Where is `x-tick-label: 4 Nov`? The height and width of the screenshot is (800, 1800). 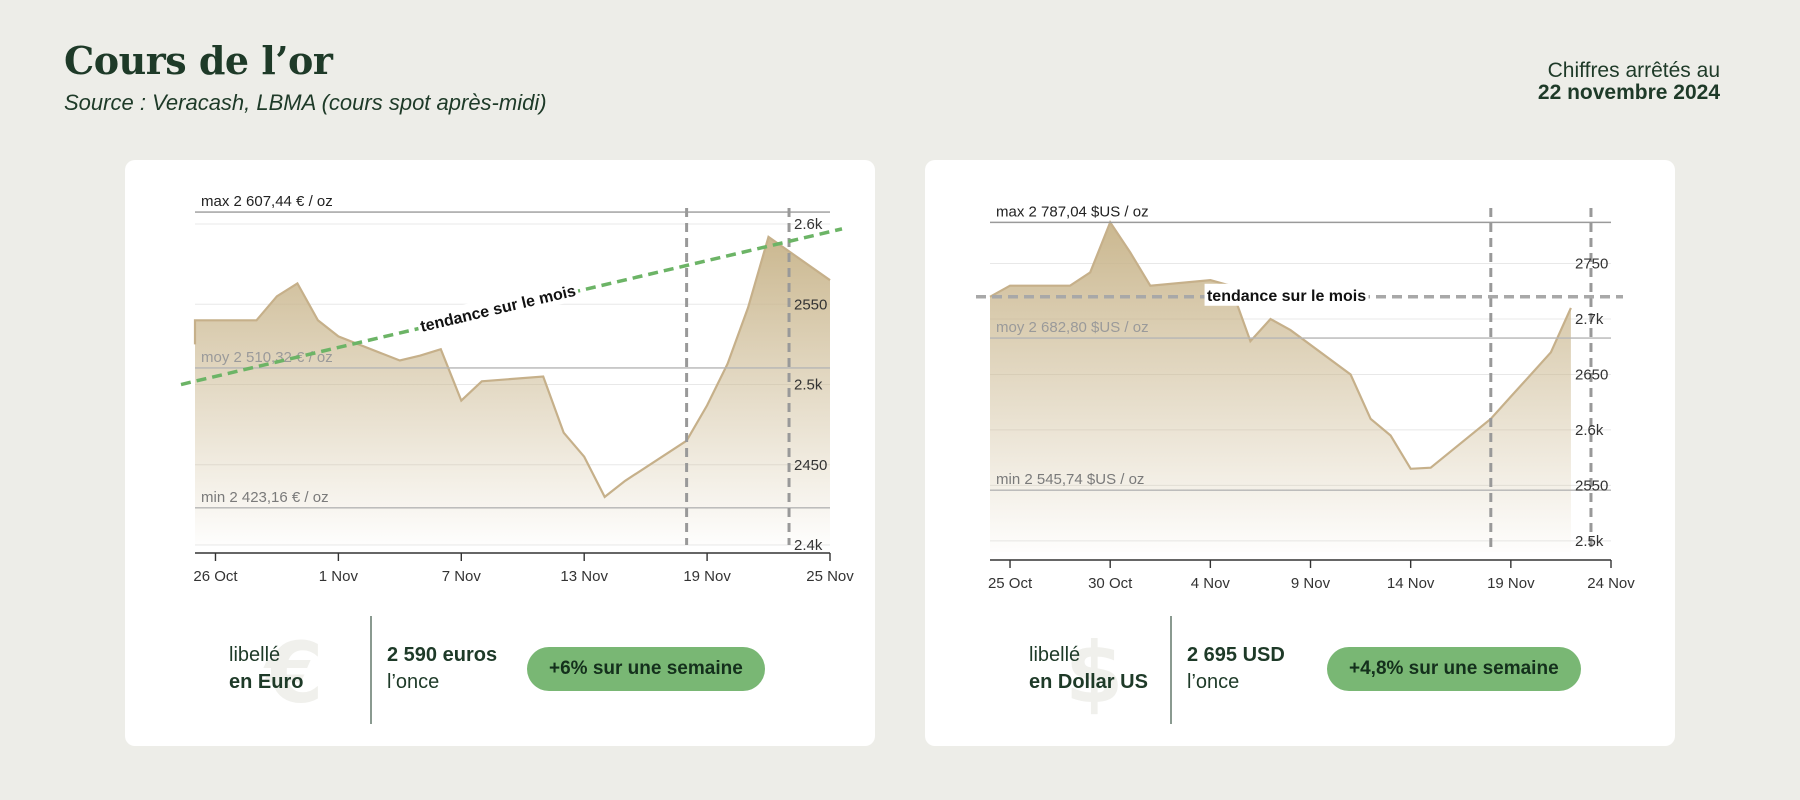
x-tick-label: 4 Nov is located at coordinates (1211, 583).